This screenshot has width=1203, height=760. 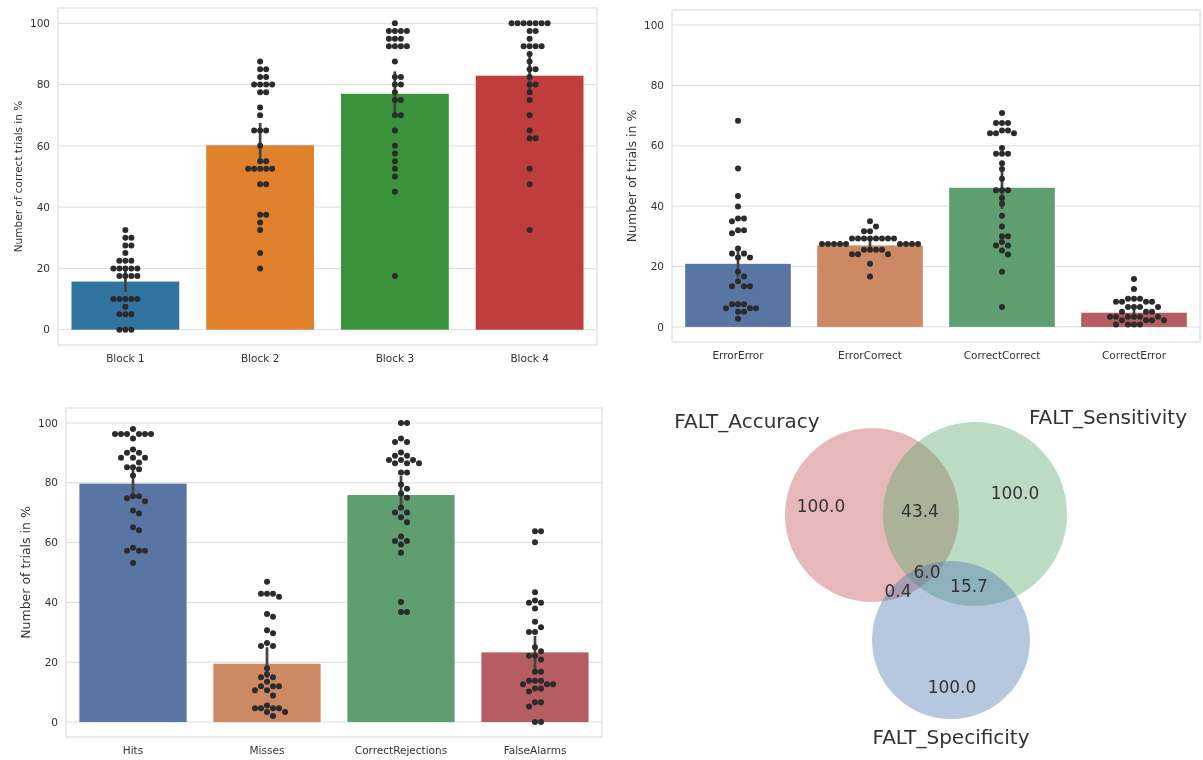 I want to click on text: 43.4, so click(x=920, y=511).